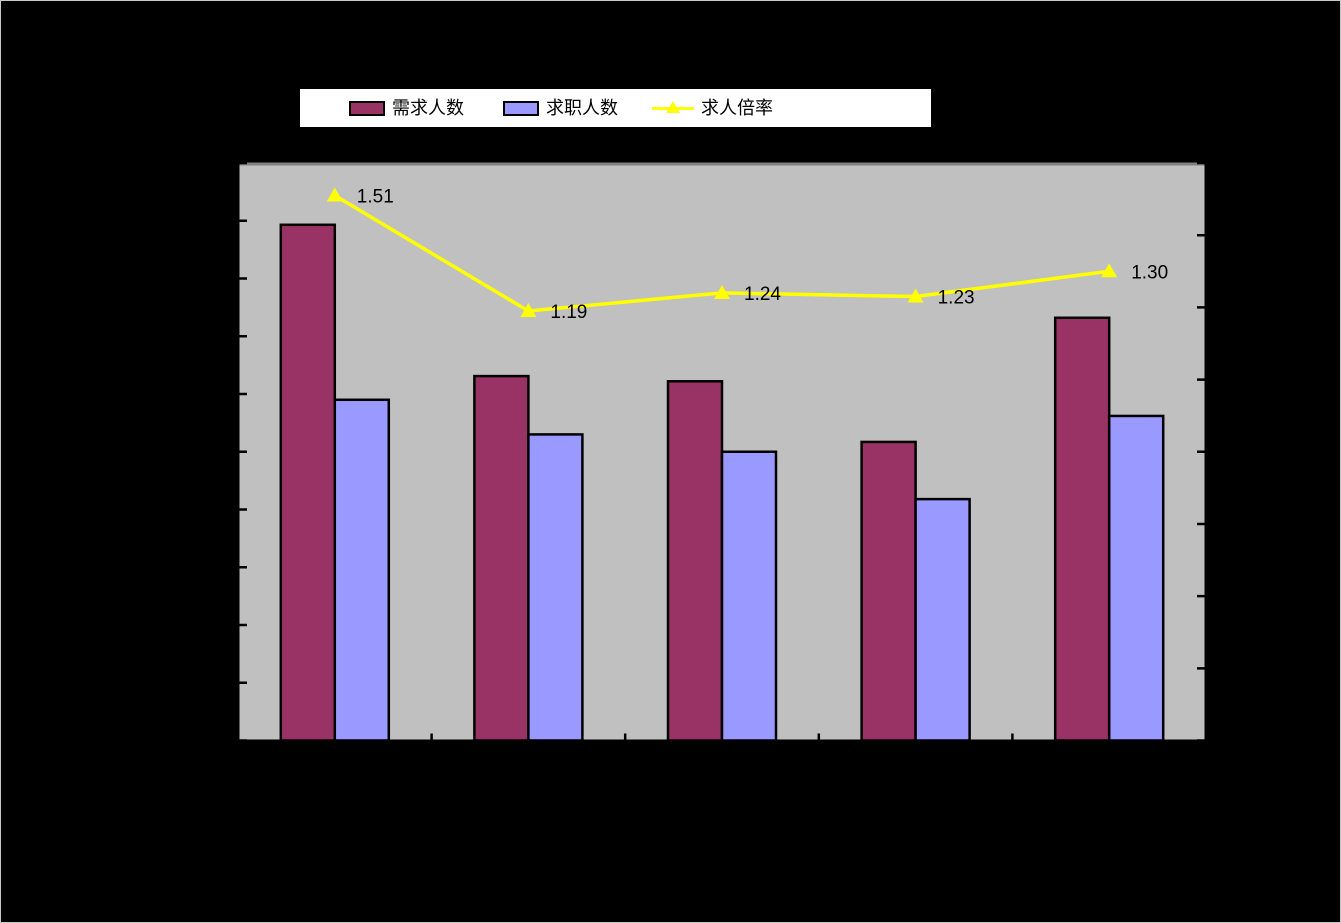  Describe the element at coordinates (367, 108) in the screenshot. I see `demand-series-swatch` at that location.